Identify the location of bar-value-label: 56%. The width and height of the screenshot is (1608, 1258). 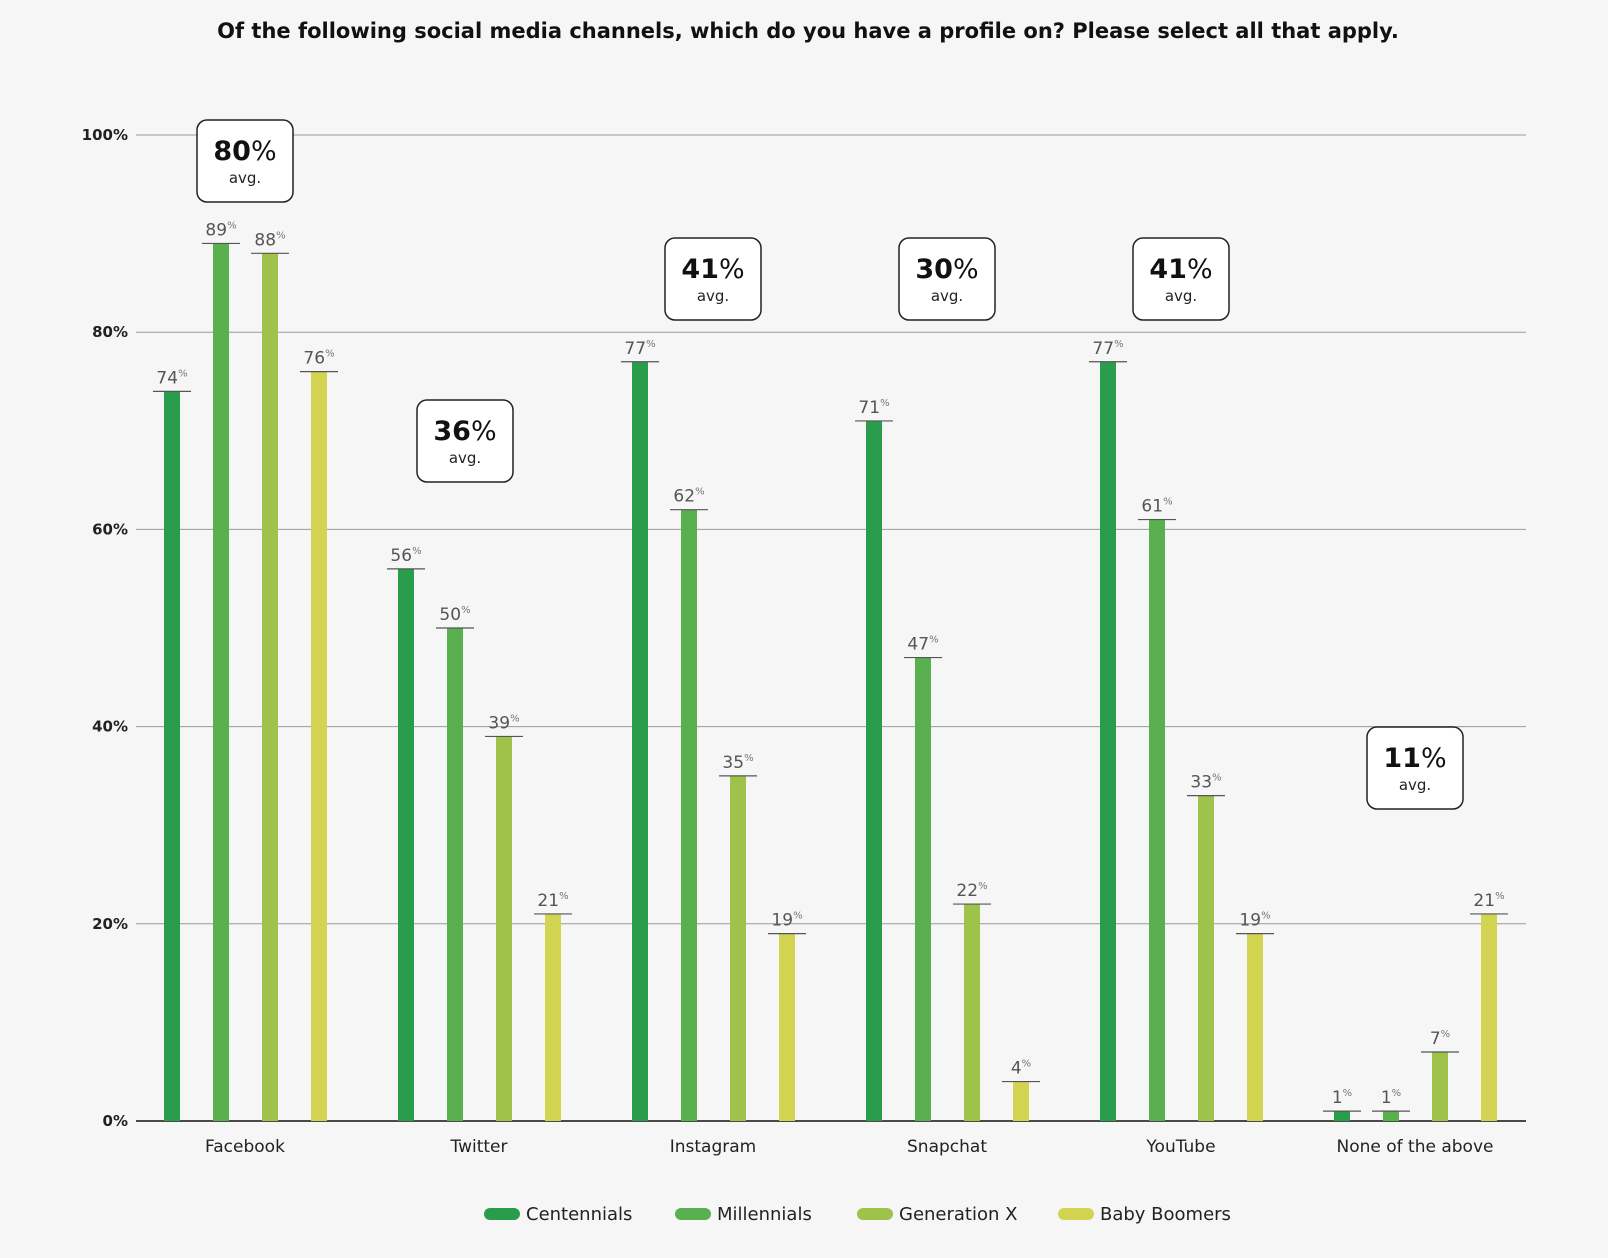
(405, 556).